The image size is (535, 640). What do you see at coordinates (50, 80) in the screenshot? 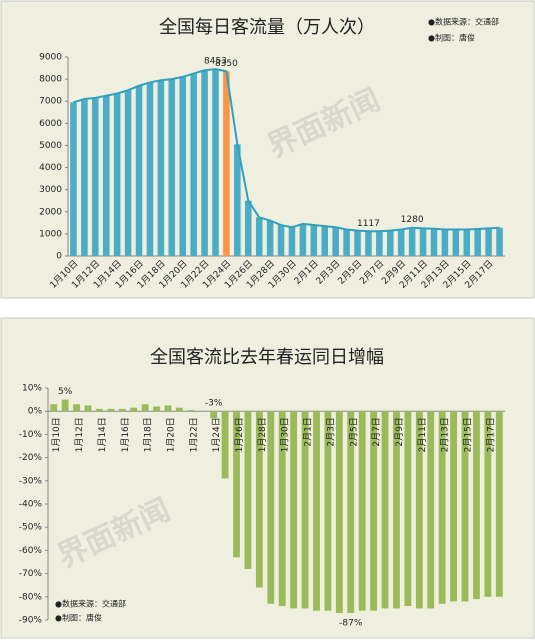
I see `y-tick-label: 8000` at bounding box center [50, 80].